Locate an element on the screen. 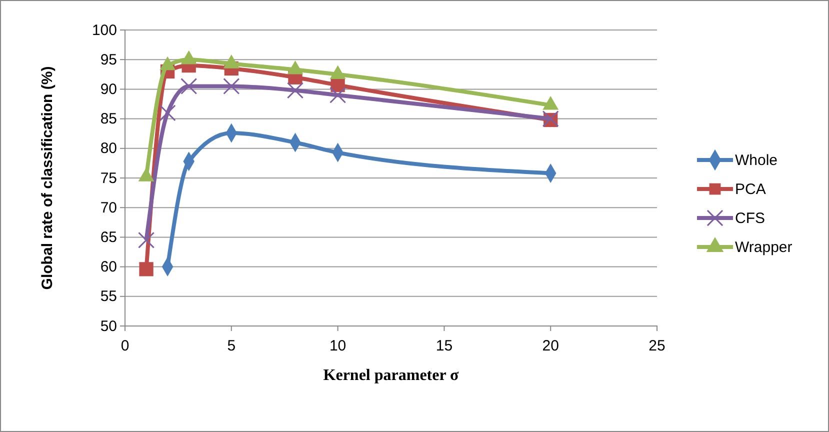 The image size is (829, 432). x-tick-label: 10 is located at coordinates (337, 346).